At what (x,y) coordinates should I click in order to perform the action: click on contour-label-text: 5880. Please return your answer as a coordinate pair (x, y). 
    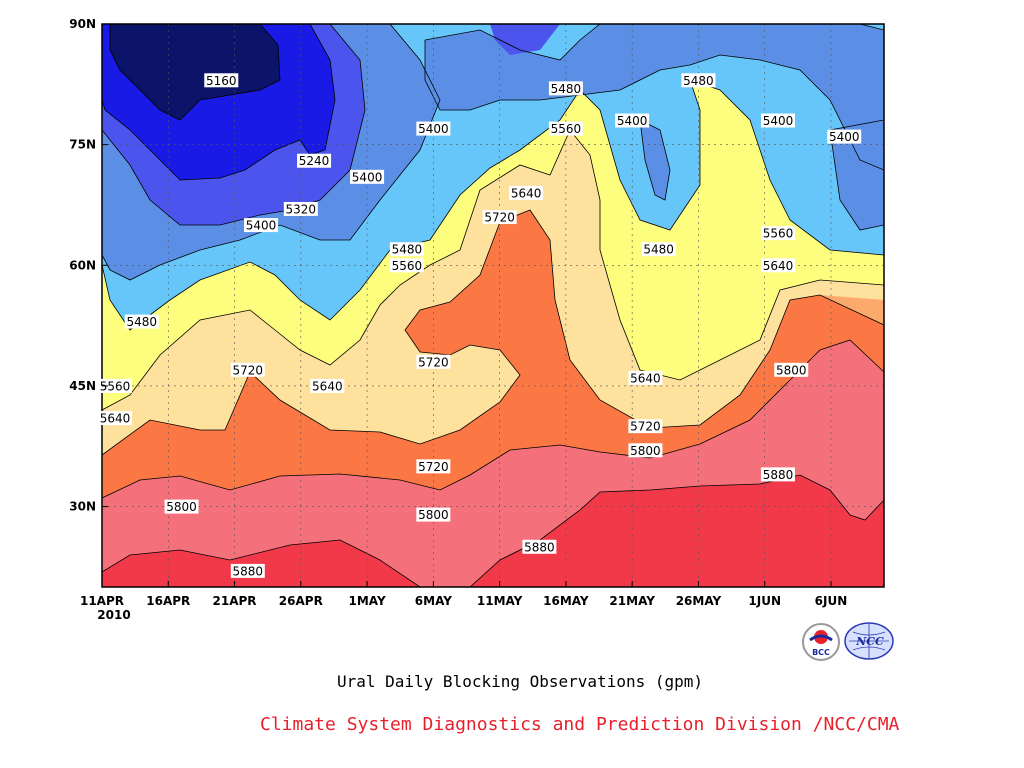
    Looking at the image, I should click on (778, 475).